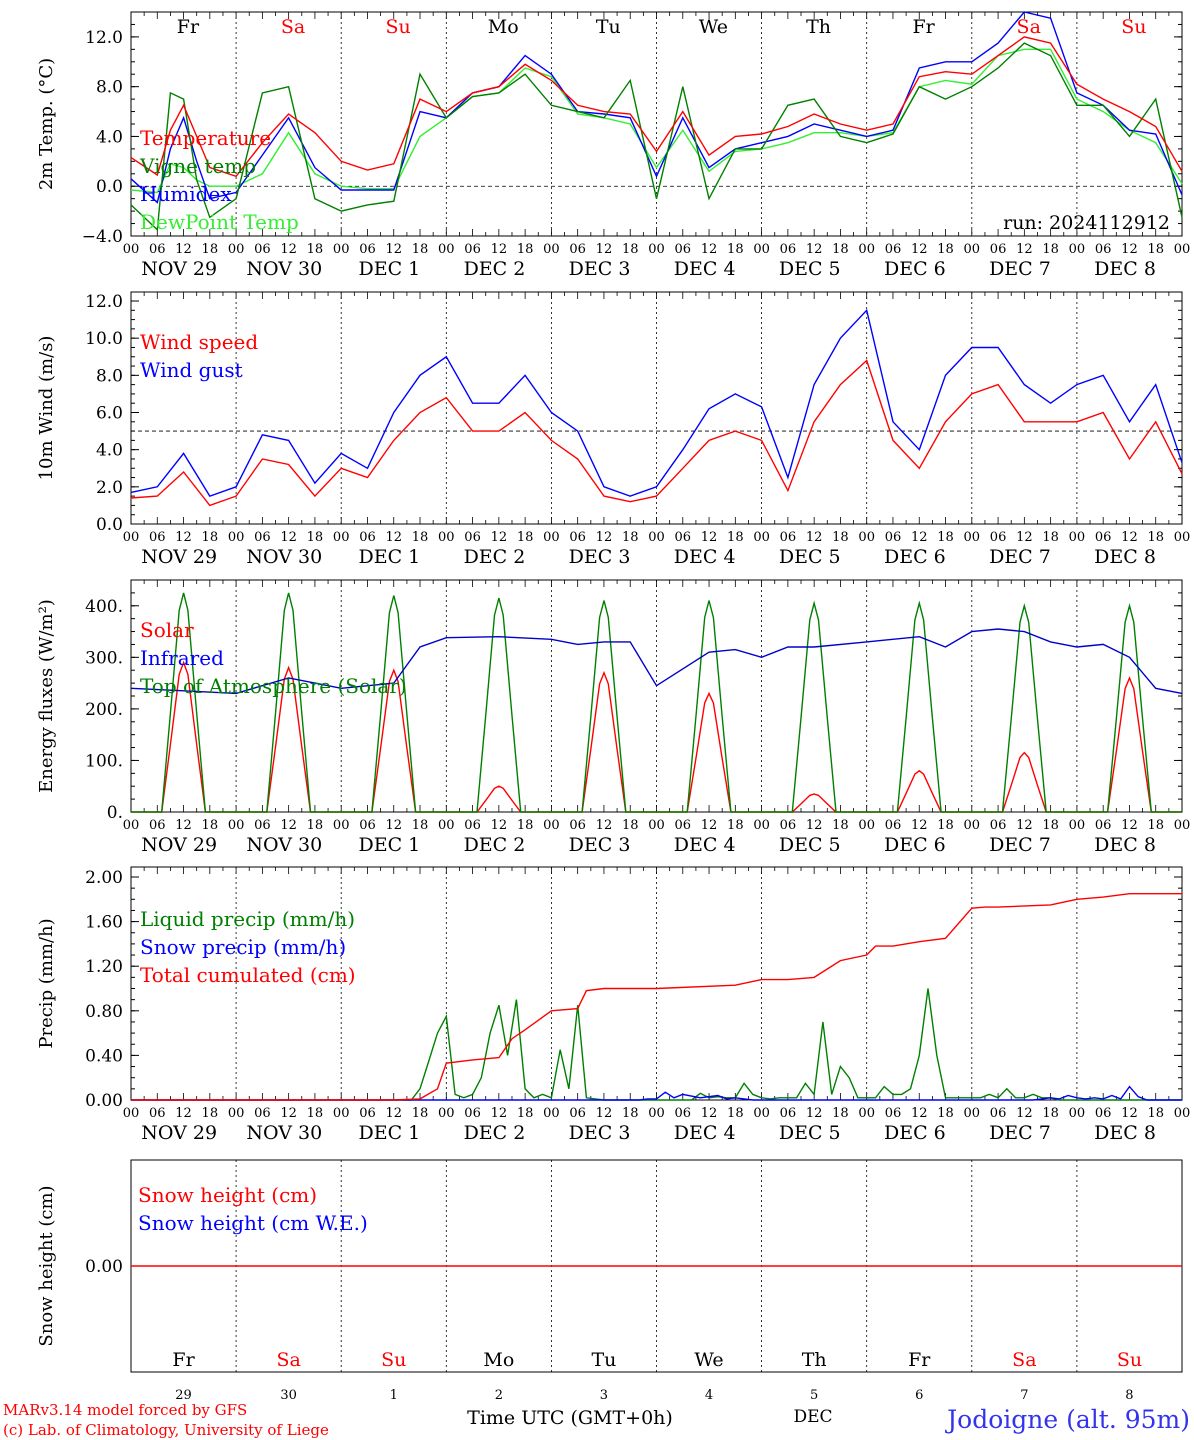 This screenshot has width=1194, height=1440. I want to click on footer-model: MARv3.14 model forced by GFS, so click(125, 1410).